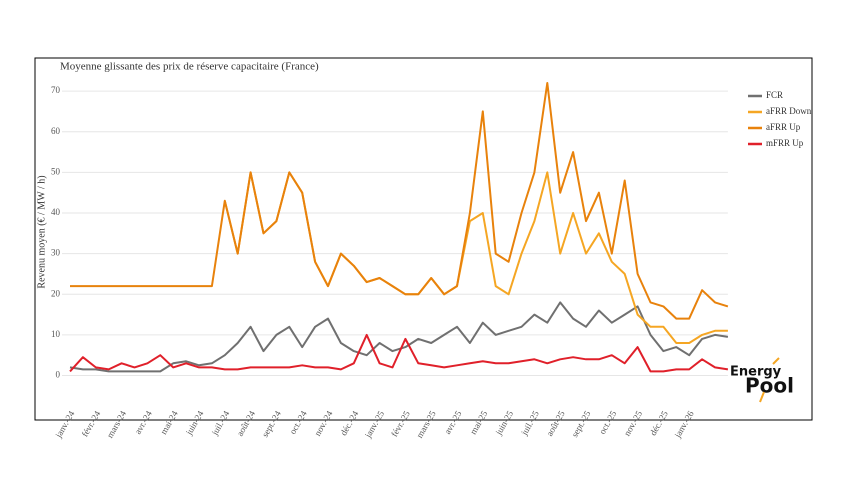 The image size is (847, 480). I want to click on y-tick-label: 30, so click(56, 253).